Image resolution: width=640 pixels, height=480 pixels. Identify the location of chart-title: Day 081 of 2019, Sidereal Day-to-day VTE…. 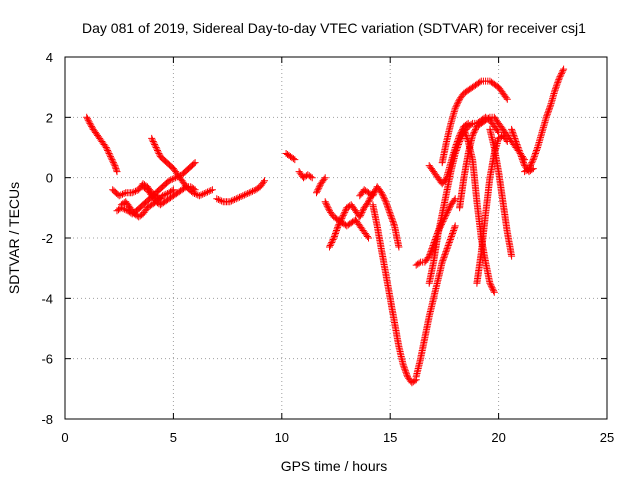
(334, 28).